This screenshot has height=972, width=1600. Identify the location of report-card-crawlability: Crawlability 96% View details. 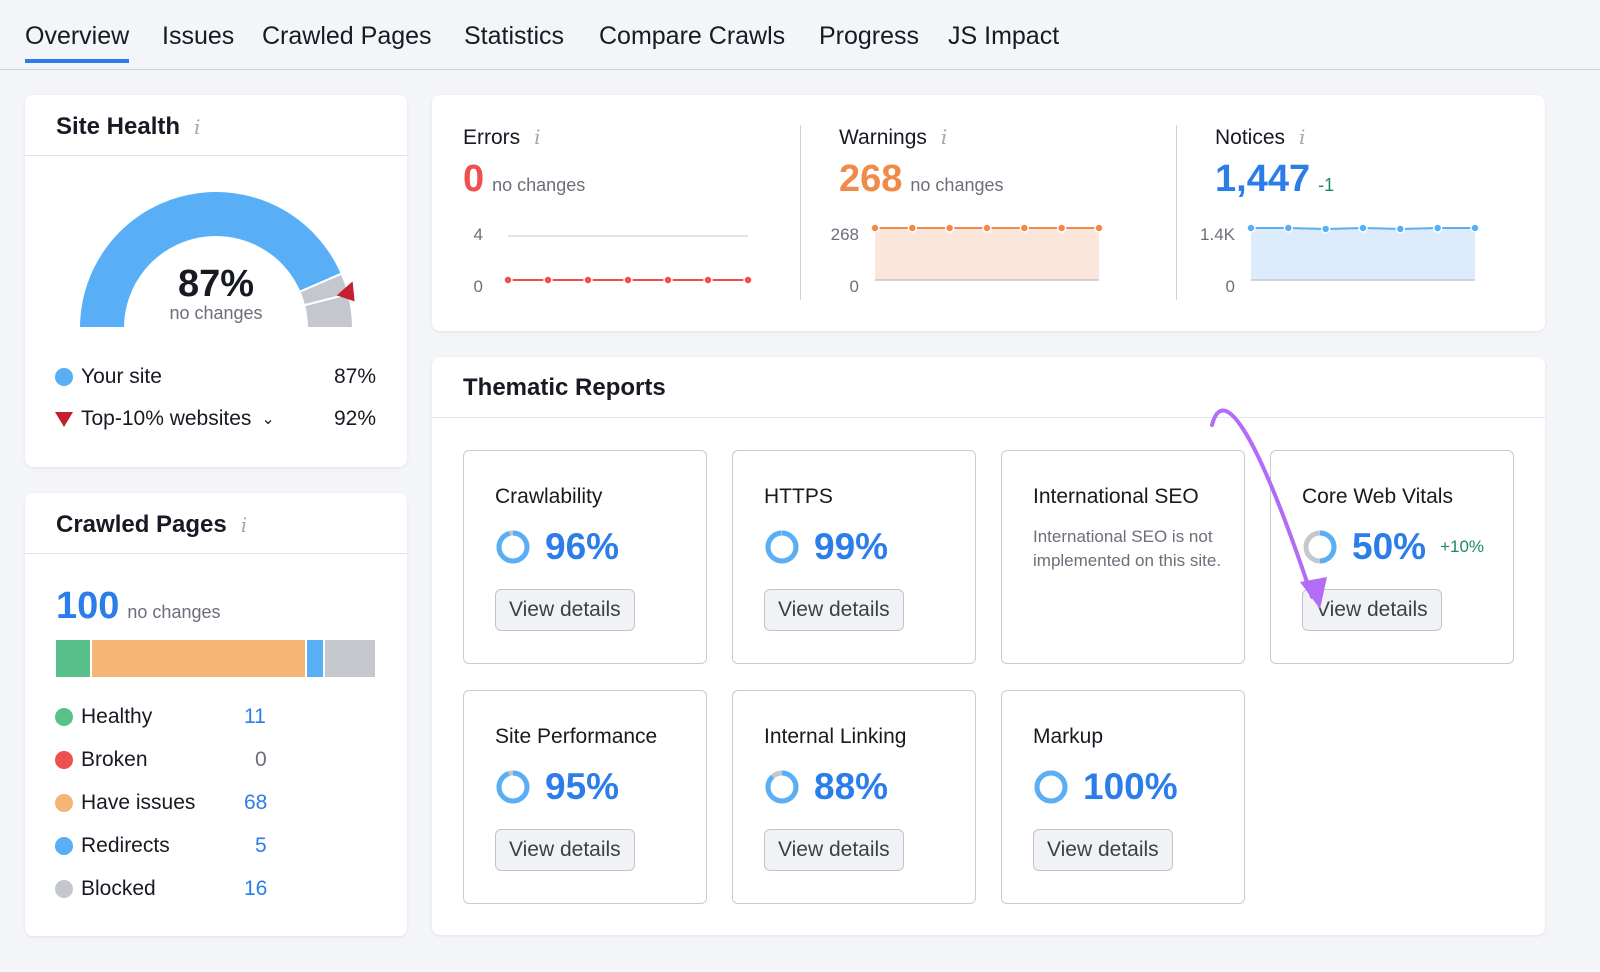
(585, 557).